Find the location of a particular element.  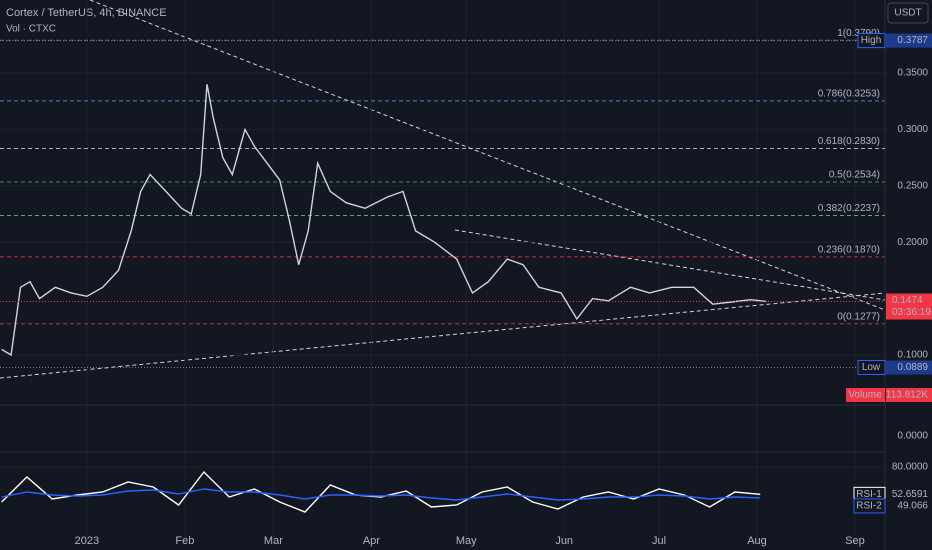

legend-box is located at coordinates (869, 506).